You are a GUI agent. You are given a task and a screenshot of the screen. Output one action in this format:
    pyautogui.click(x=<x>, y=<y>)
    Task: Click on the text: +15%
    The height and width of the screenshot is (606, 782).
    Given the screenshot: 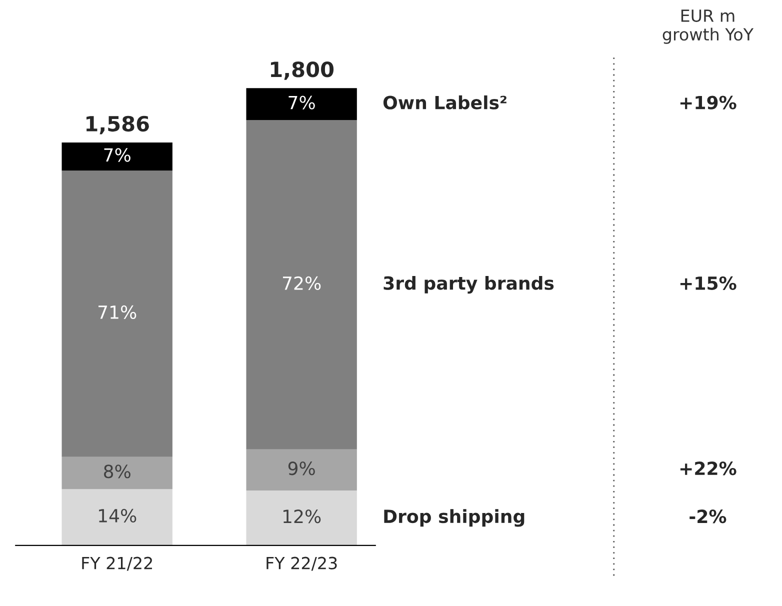 What is the action you would take?
    pyautogui.click(x=708, y=283)
    